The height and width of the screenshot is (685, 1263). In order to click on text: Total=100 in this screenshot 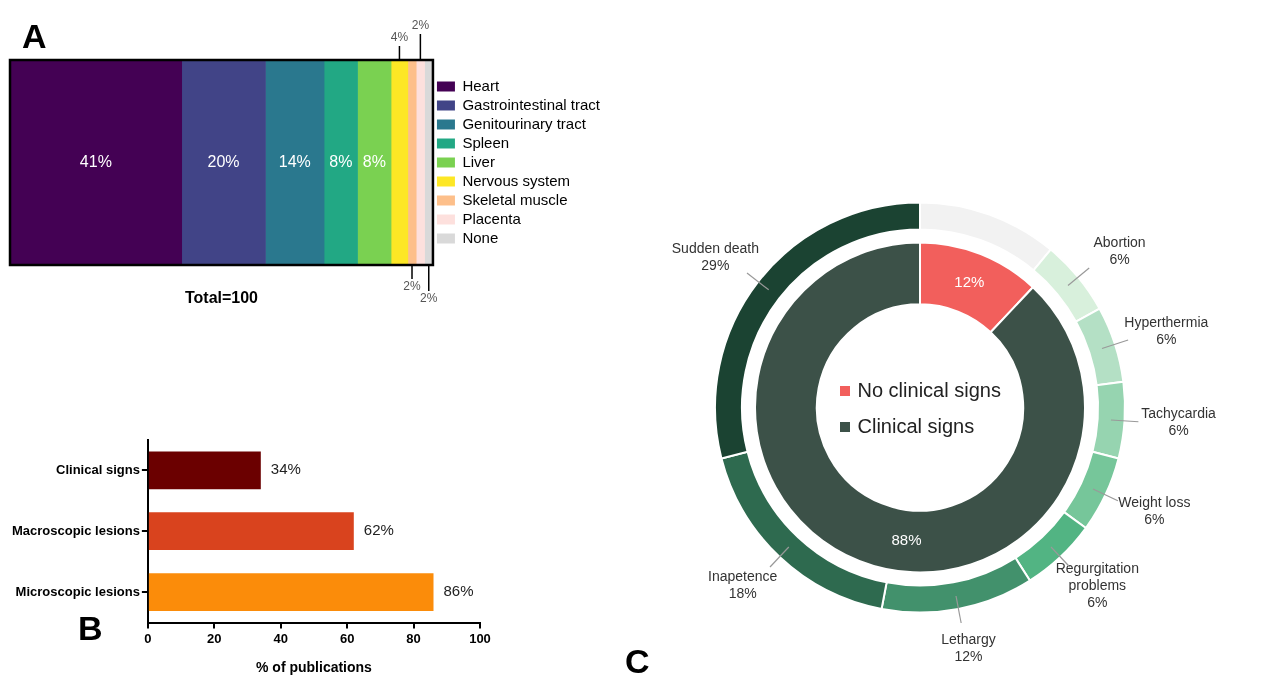, I will do `click(221, 297)`.